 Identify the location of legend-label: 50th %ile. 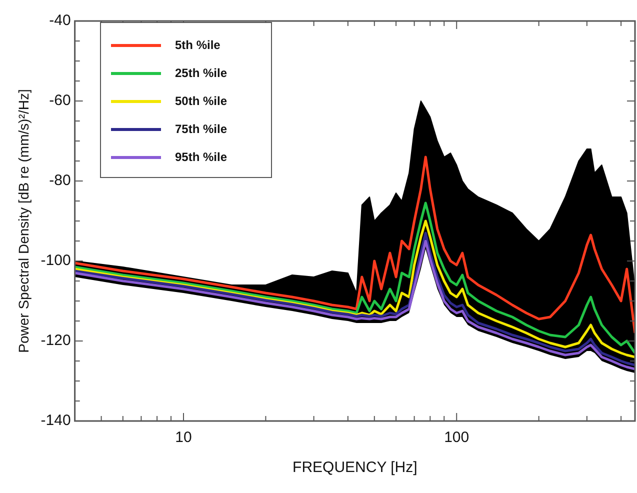
(201, 101).